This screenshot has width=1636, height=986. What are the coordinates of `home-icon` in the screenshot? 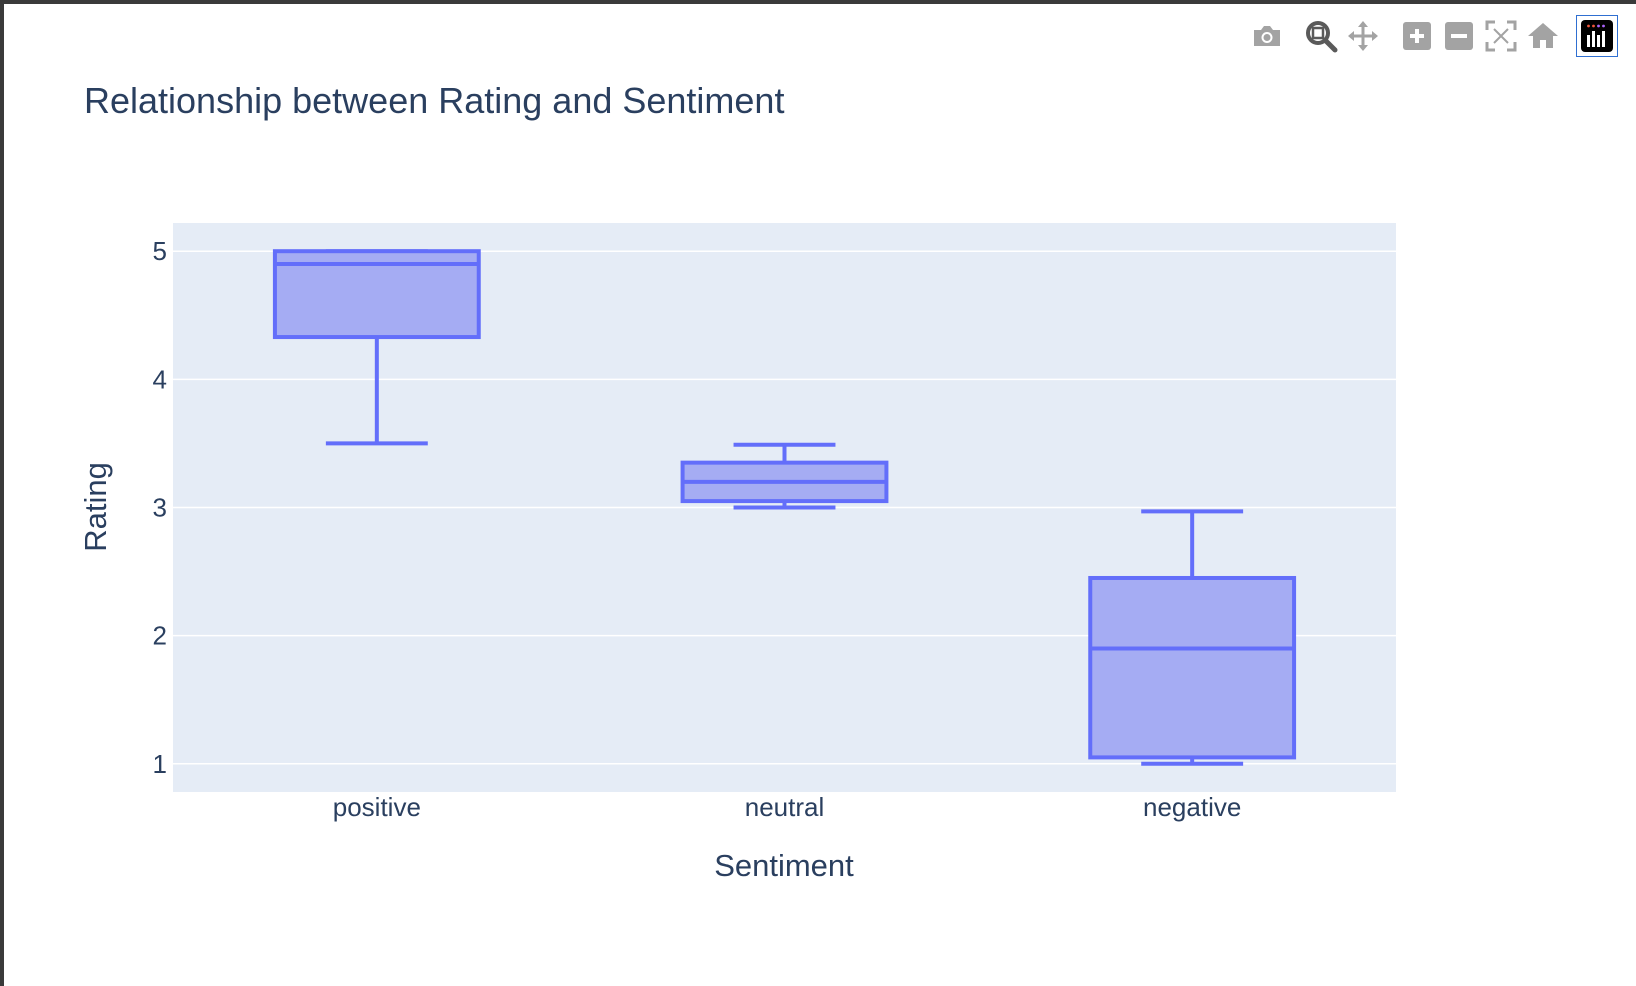 It's located at (1543, 35).